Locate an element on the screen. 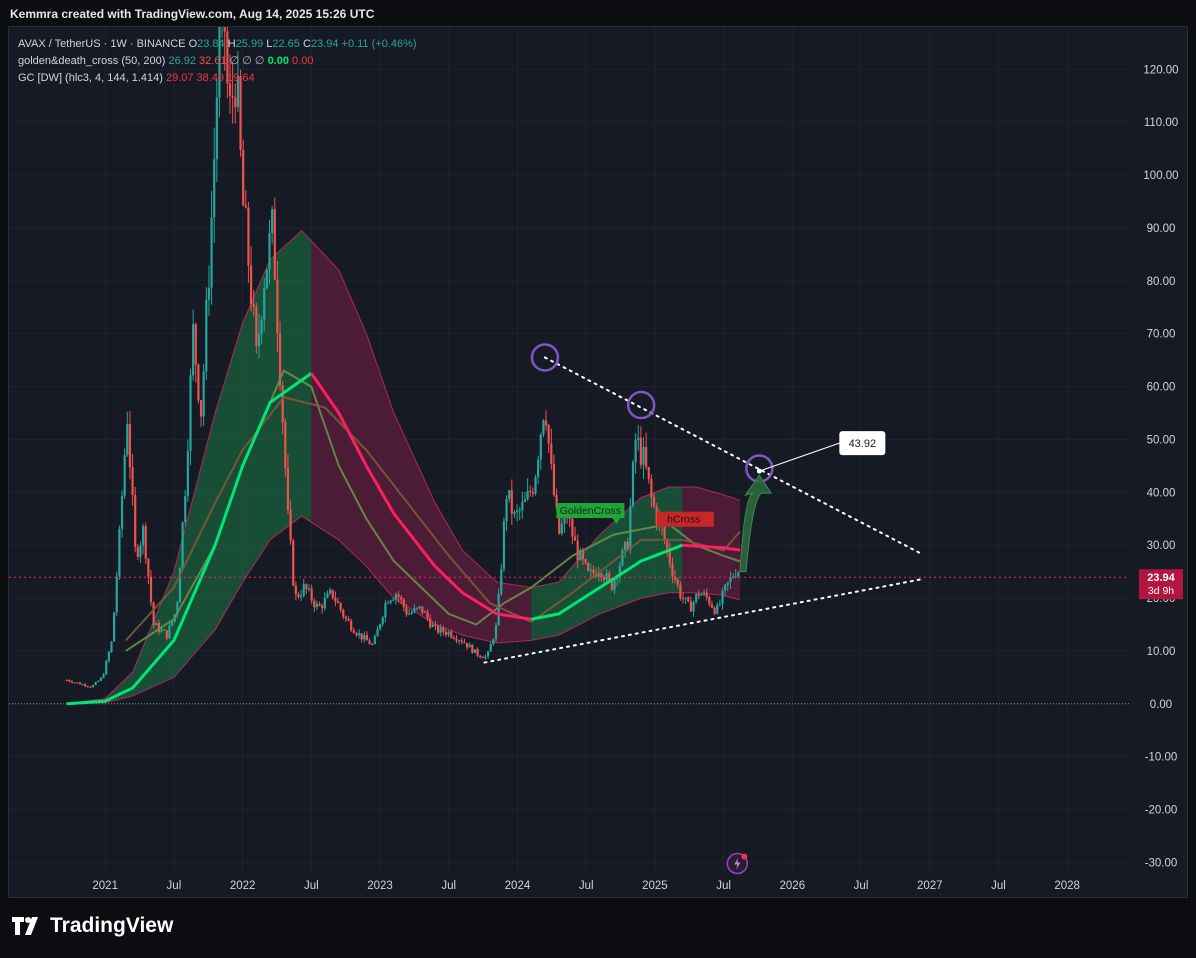 Image resolution: width=1196 pixels, height=958 pixels. x-tick-label: 2024 is located at coordinates (518, 886).